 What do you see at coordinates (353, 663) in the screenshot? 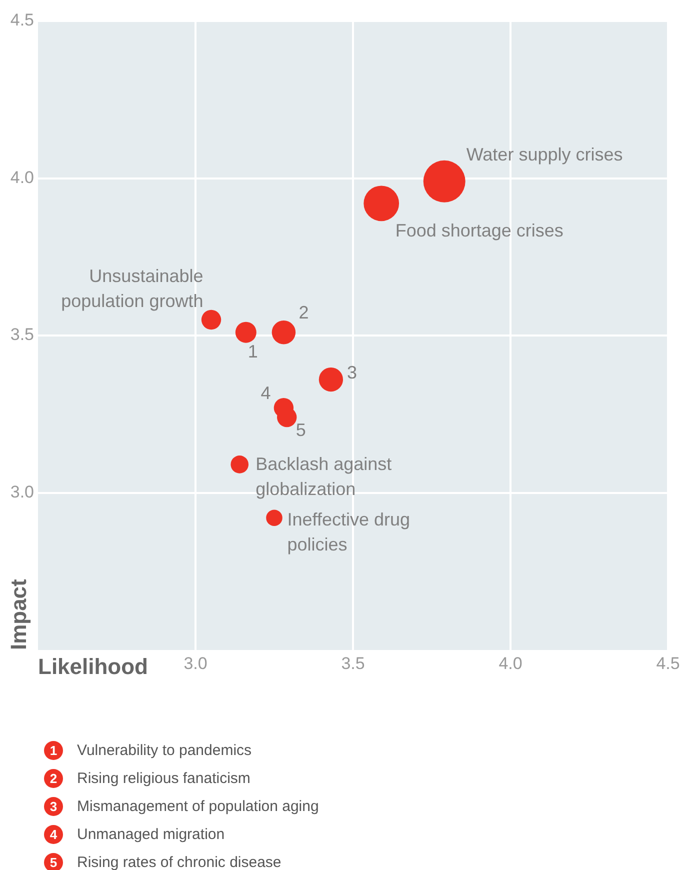
I see `x-tick-label: 3.5` at bounding box center [353, 663].